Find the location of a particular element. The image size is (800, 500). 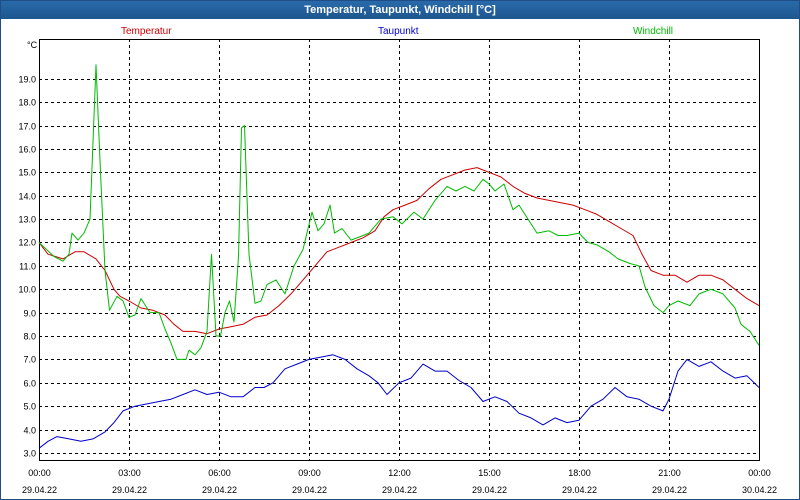

x-tick-date: 30.04.22 is located at coordinates (759, 490).